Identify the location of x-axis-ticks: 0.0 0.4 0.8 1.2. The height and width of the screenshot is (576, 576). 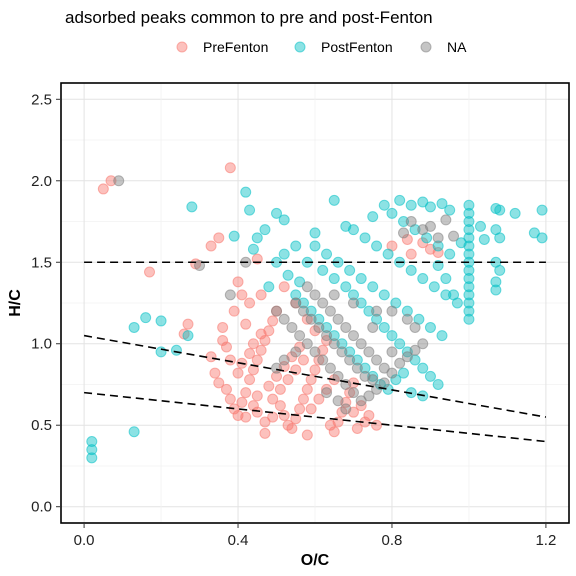
(315, 536).